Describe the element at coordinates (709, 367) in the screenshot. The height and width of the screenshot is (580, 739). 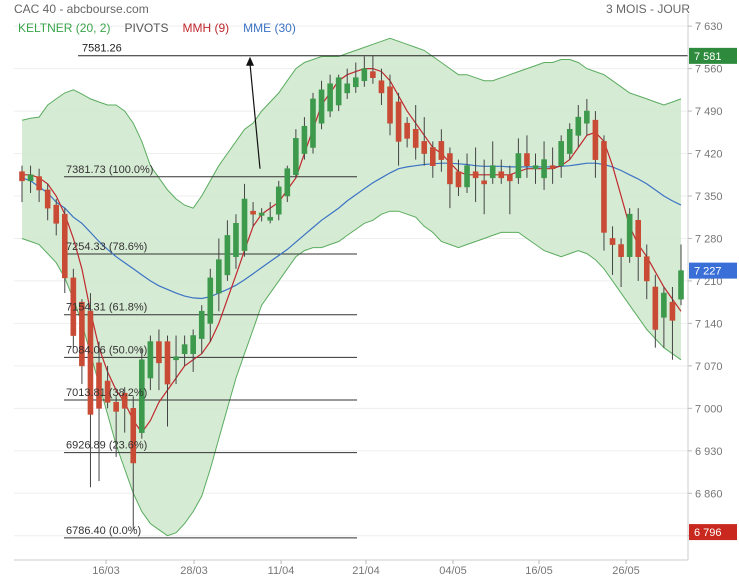
I see `y-tick-label: 7 070` at that location.